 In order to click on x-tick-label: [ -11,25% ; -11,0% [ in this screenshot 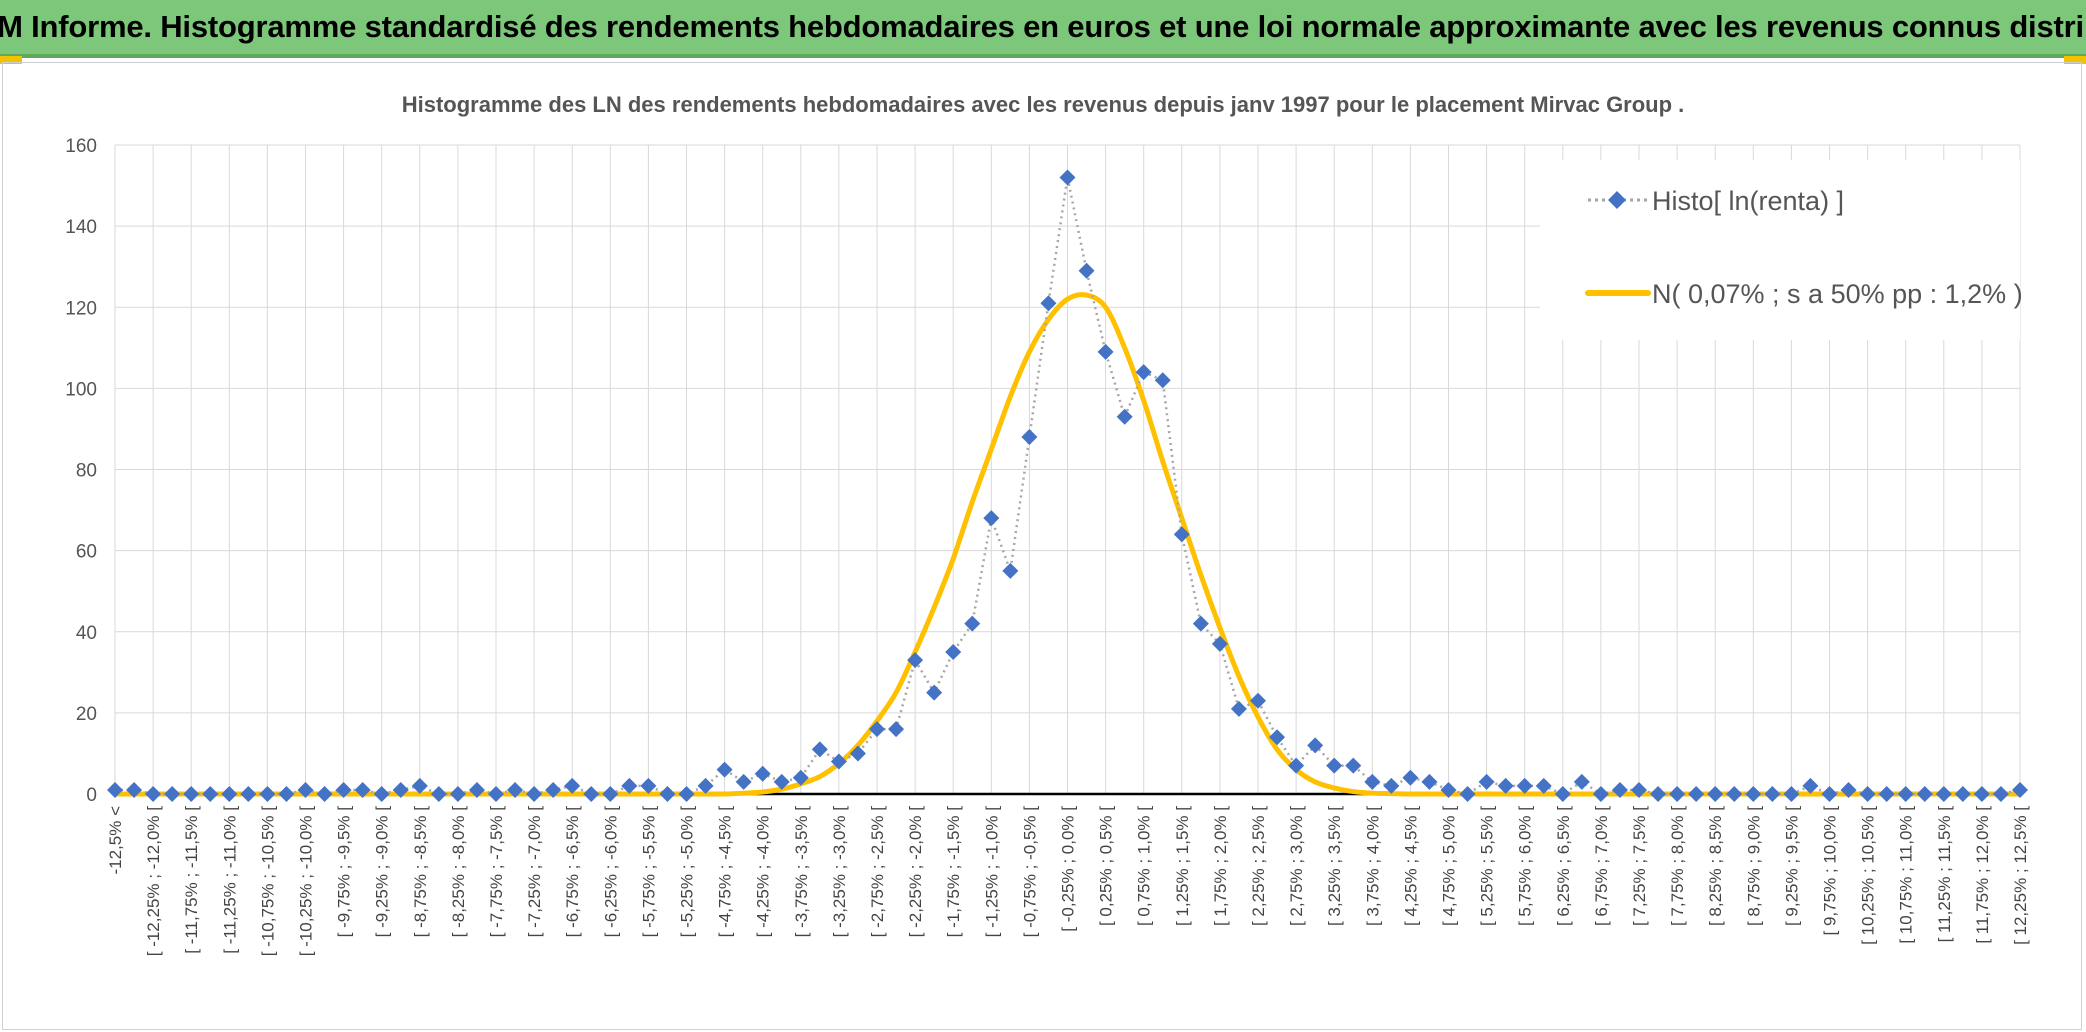, I will do `click(229, 880)`.